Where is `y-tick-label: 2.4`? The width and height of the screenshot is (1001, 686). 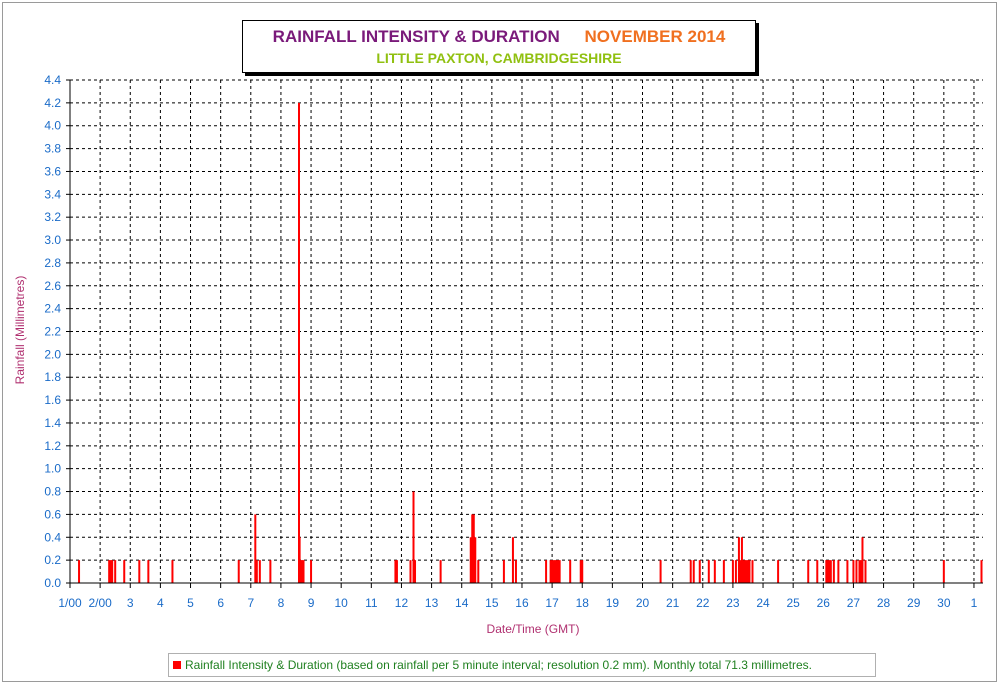 y-tick-label: 2.4 is located at coordinates (52, 309).